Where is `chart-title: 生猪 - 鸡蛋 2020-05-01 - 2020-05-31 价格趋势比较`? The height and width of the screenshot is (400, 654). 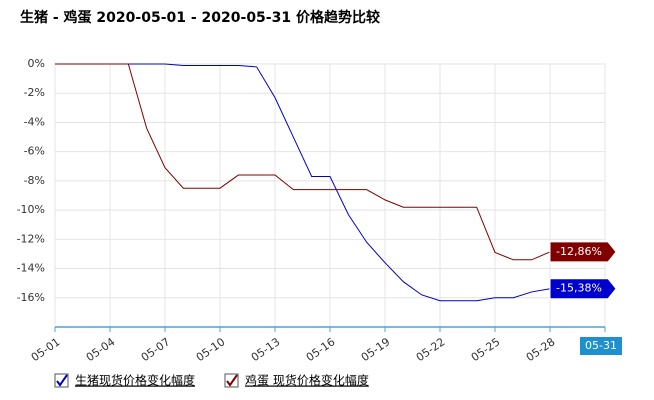 chart-title: 生猪 - 鸡蛋 2020-05-01 - 2020-05-31 价格趋势比较 is located at coordinates (200, 17).